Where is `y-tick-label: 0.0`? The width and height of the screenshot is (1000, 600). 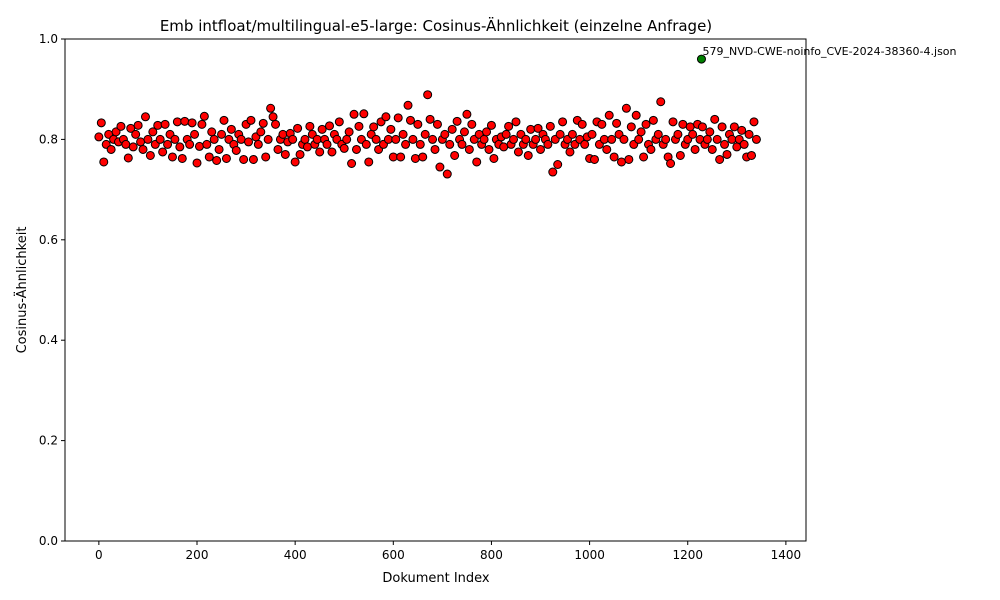
y-tick-label: 0.0 is located at coordinates (48, 541).